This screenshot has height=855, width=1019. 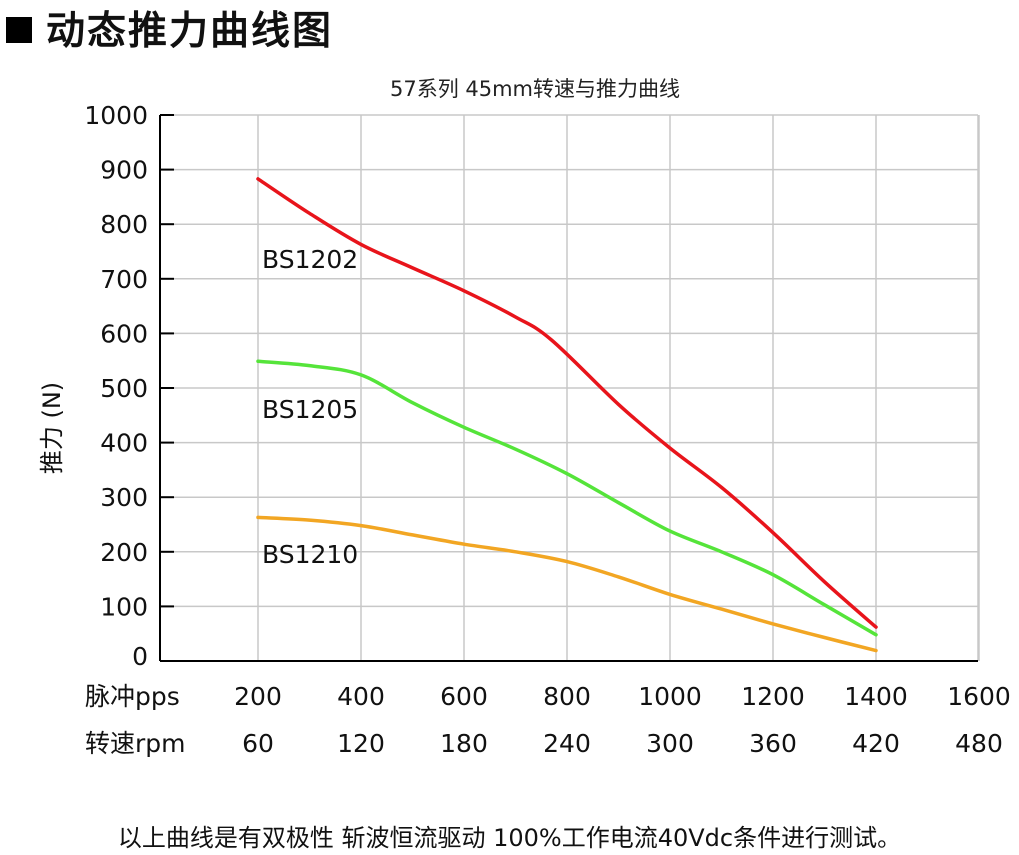 I want to click on y-tick-label: 500, so click(x=124, y=388).